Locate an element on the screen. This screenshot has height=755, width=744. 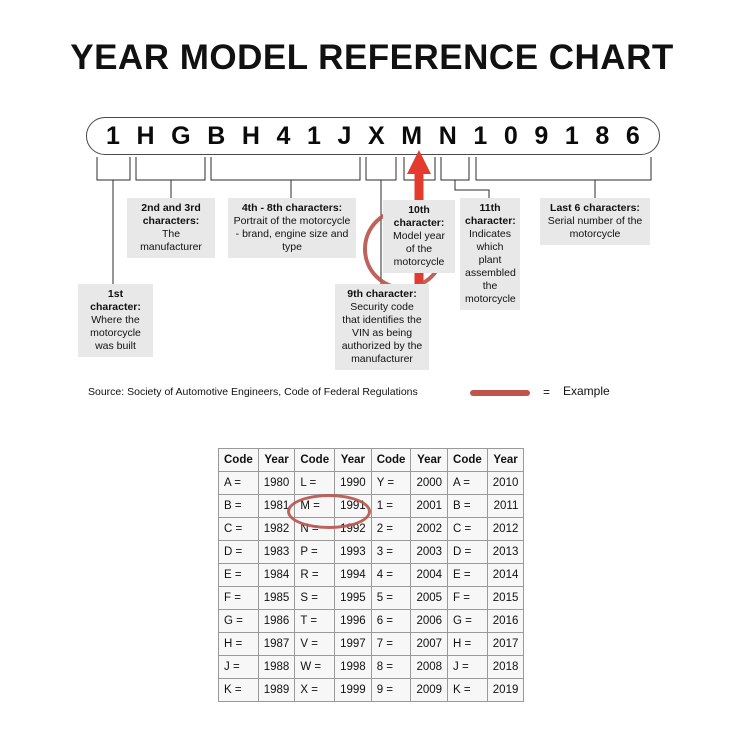
code-cell-9-0: K = is located at coordinates (238, 690).